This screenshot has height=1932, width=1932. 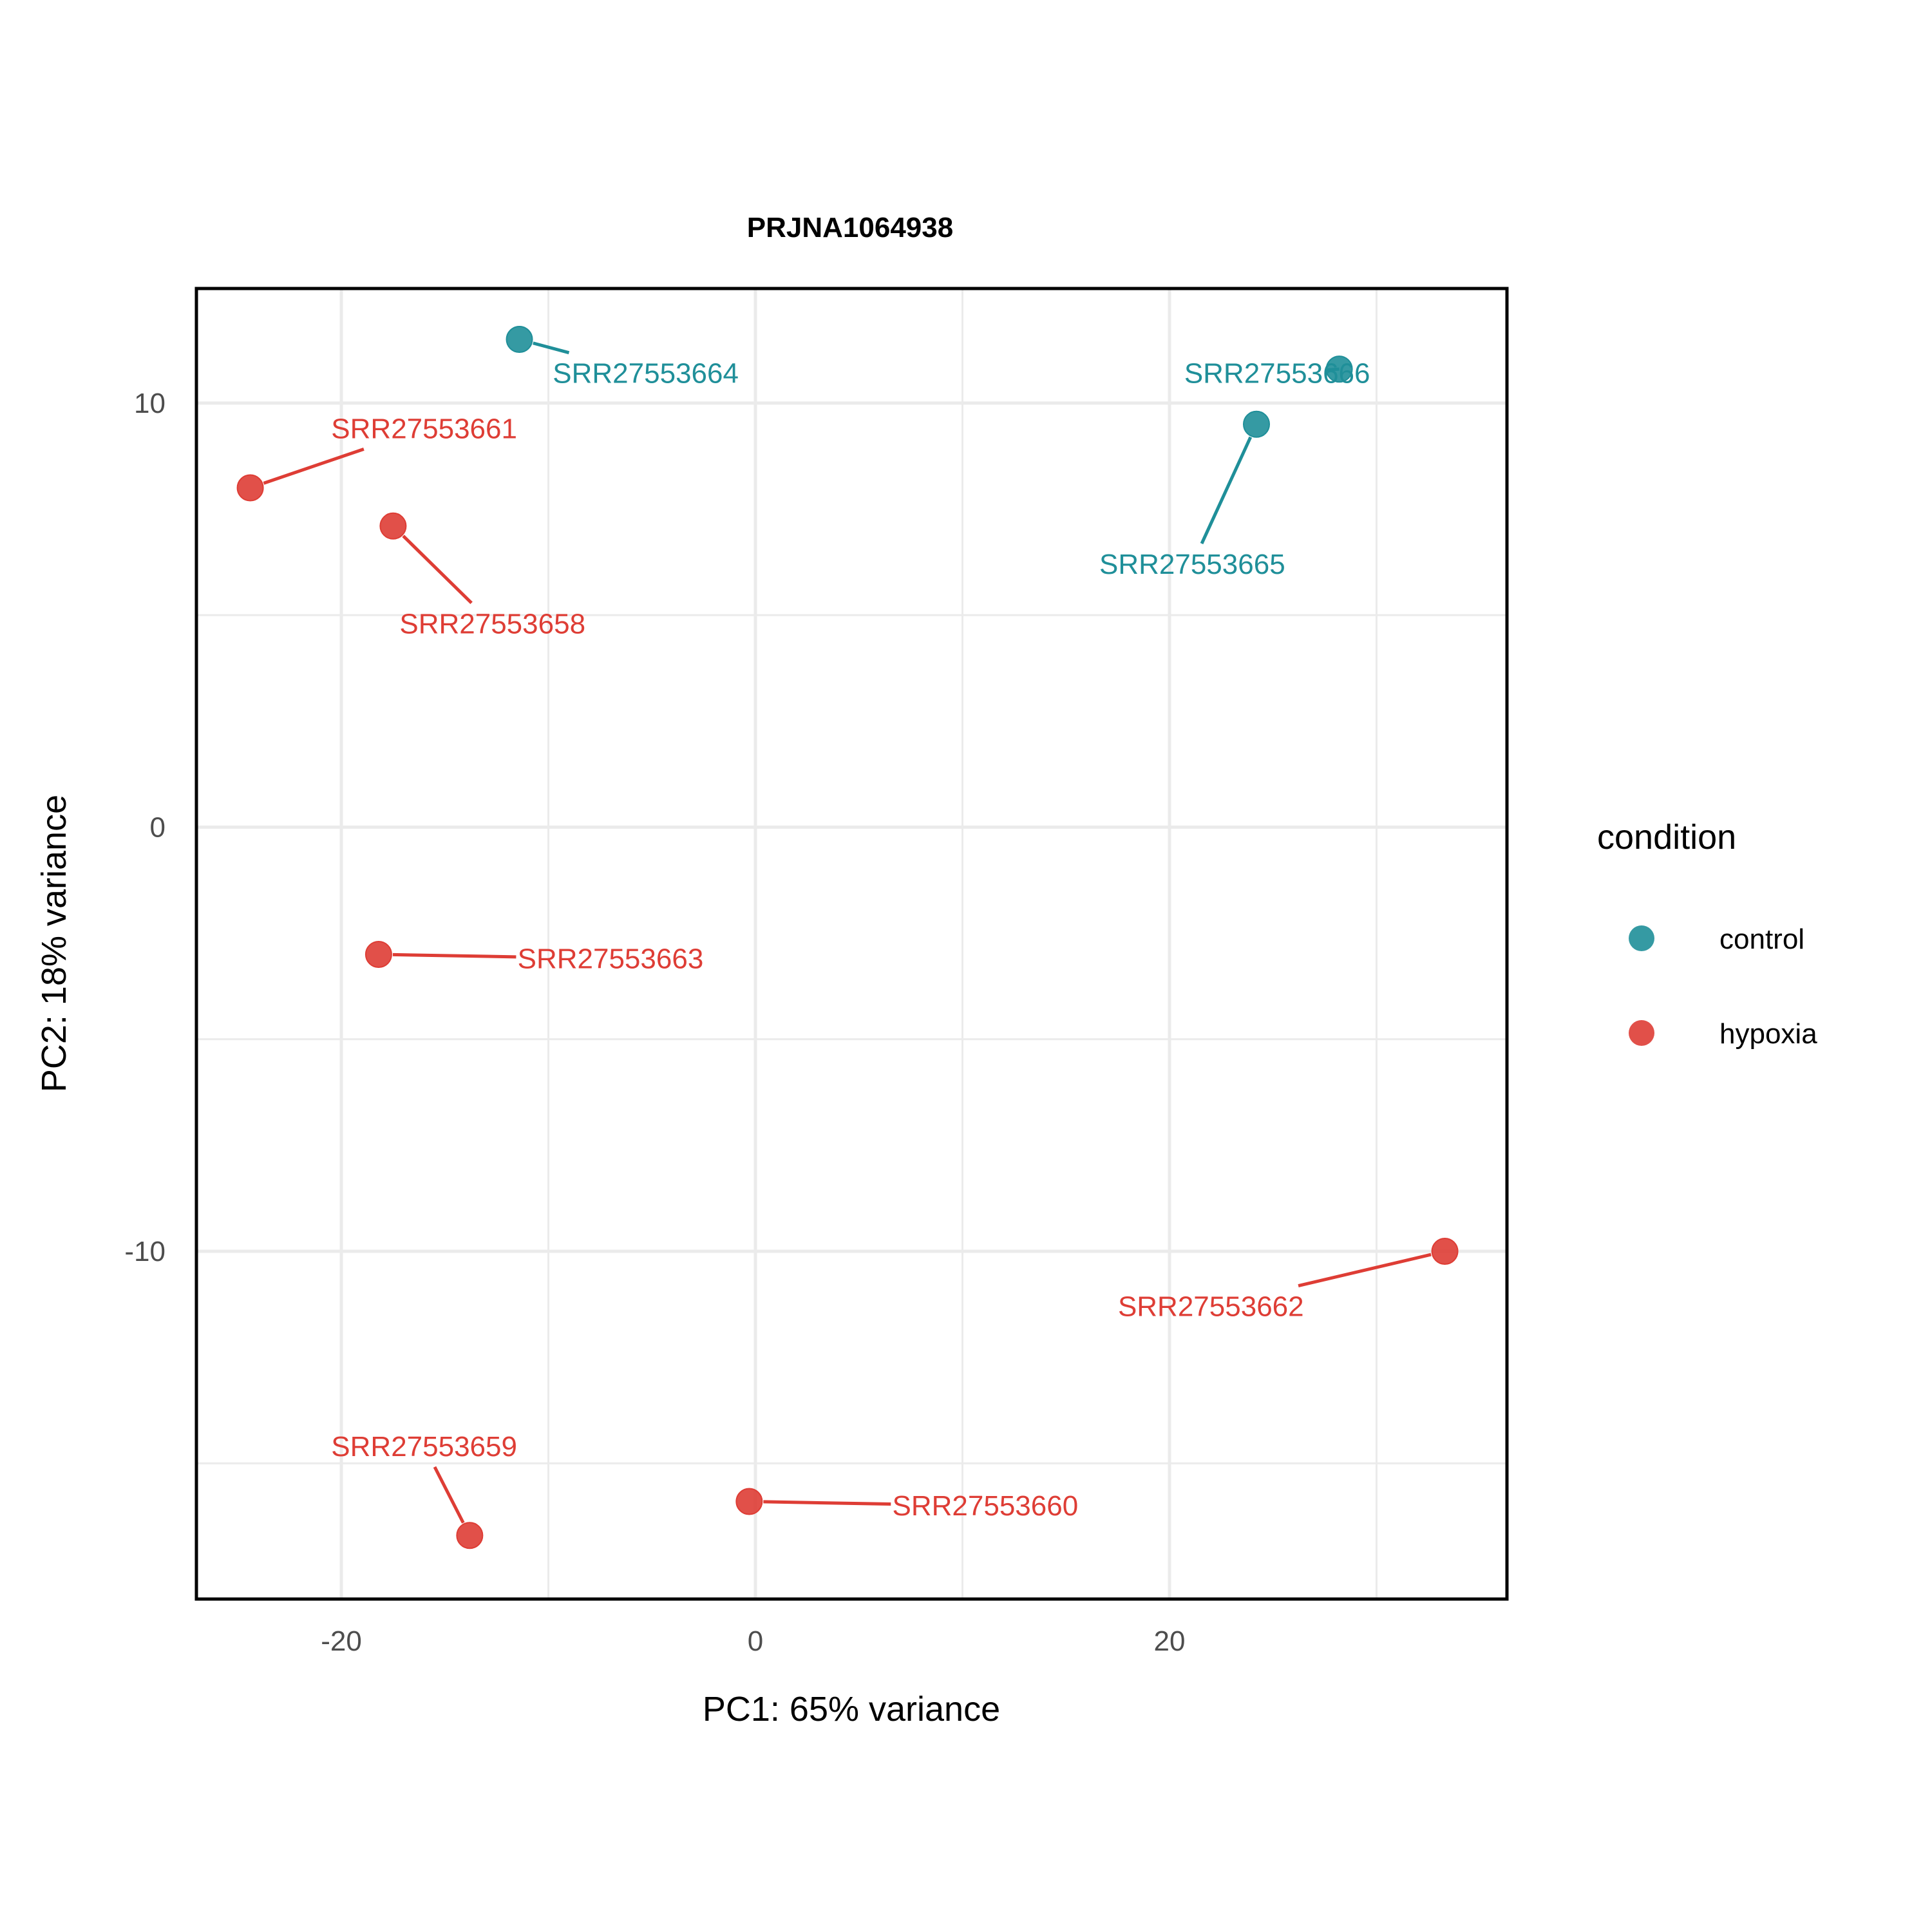 I want to click on legend-title: condition, so click(x=1667, y=838).